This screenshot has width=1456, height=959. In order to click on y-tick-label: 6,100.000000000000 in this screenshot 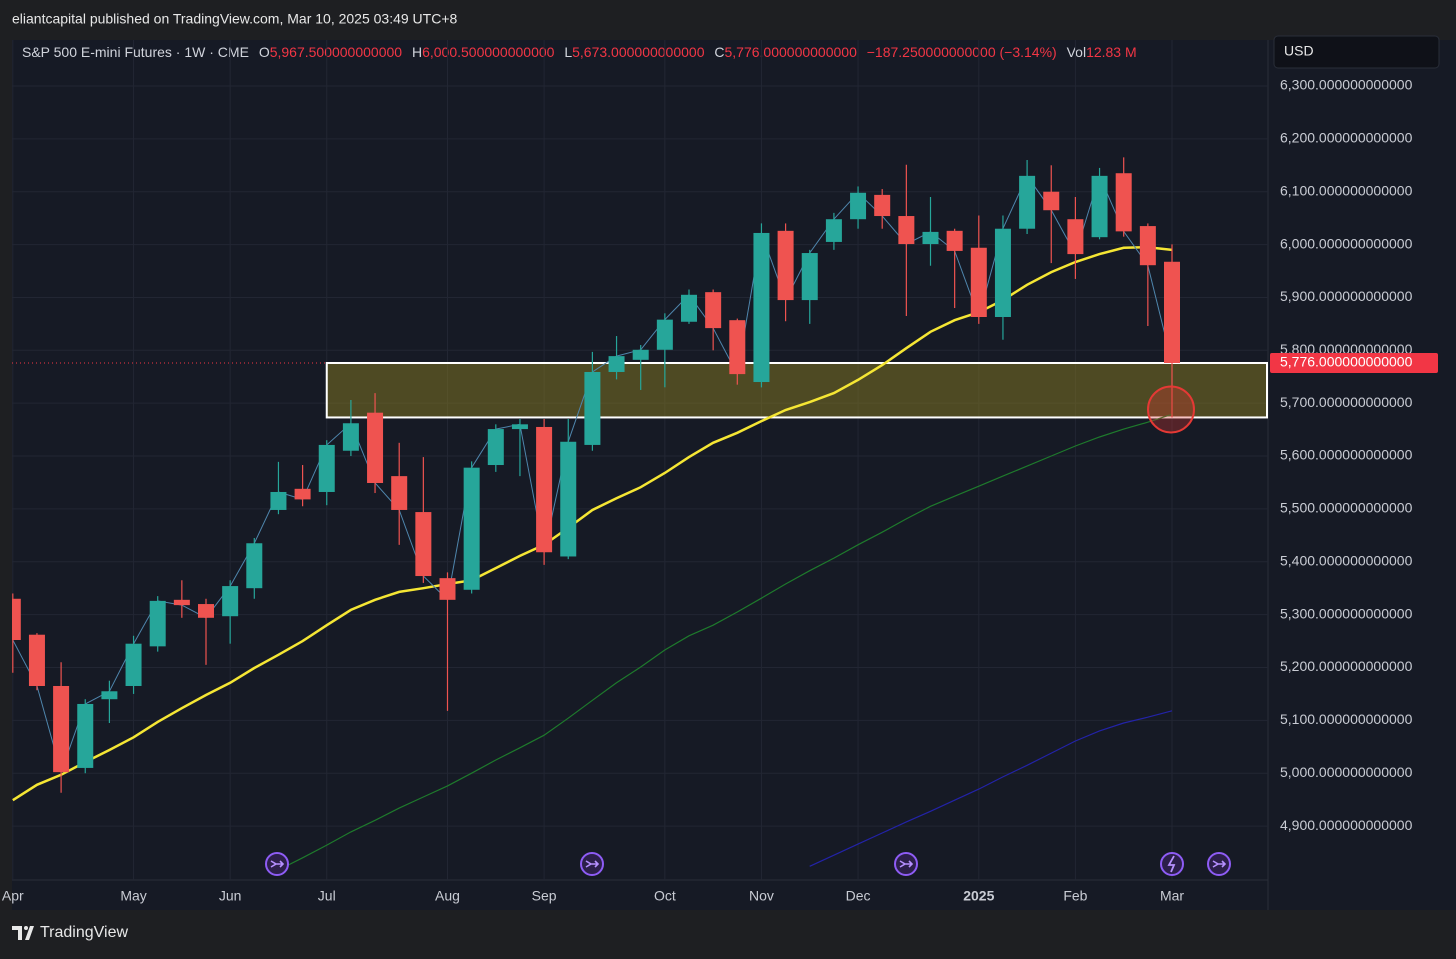, I will do `click(1346, 190)`.